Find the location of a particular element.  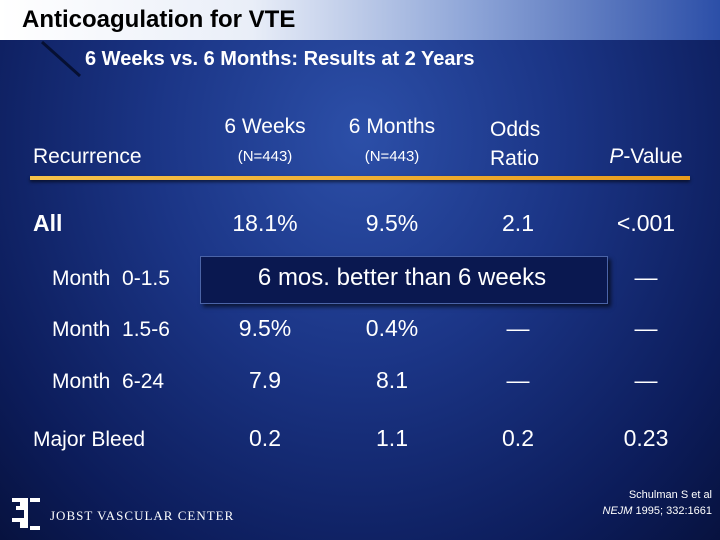

note: 6 mos. better than 6 weeks is located at coordinates (402, 277).